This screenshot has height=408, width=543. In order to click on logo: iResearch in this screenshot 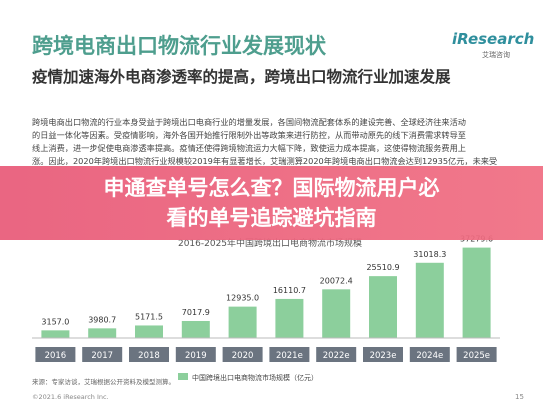, I will do `click(493, 39)`.